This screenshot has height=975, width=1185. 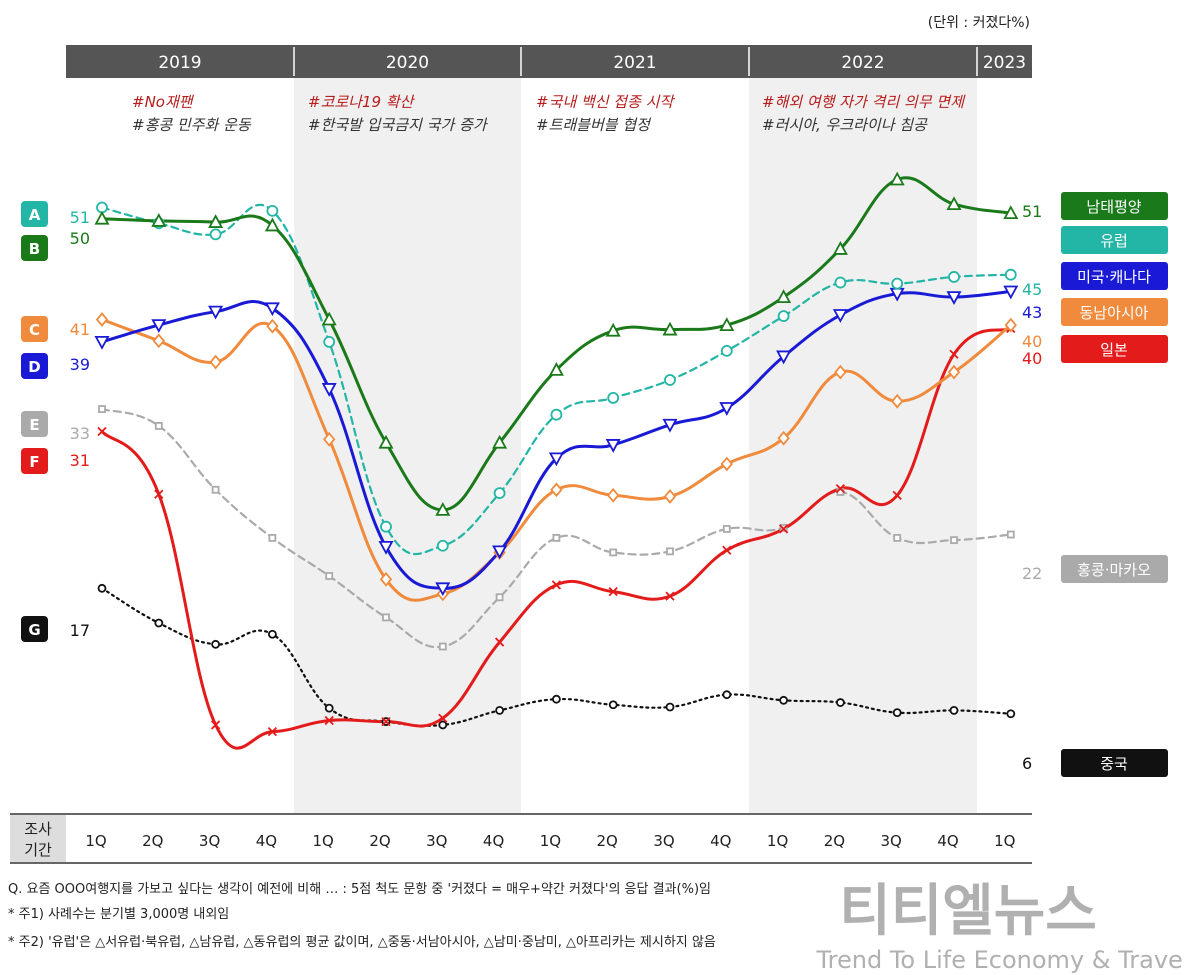 What do you see at coordinates (80, 329) in the screenshot?
I see `start-value-label: 41` at bounding box center [80, 329].